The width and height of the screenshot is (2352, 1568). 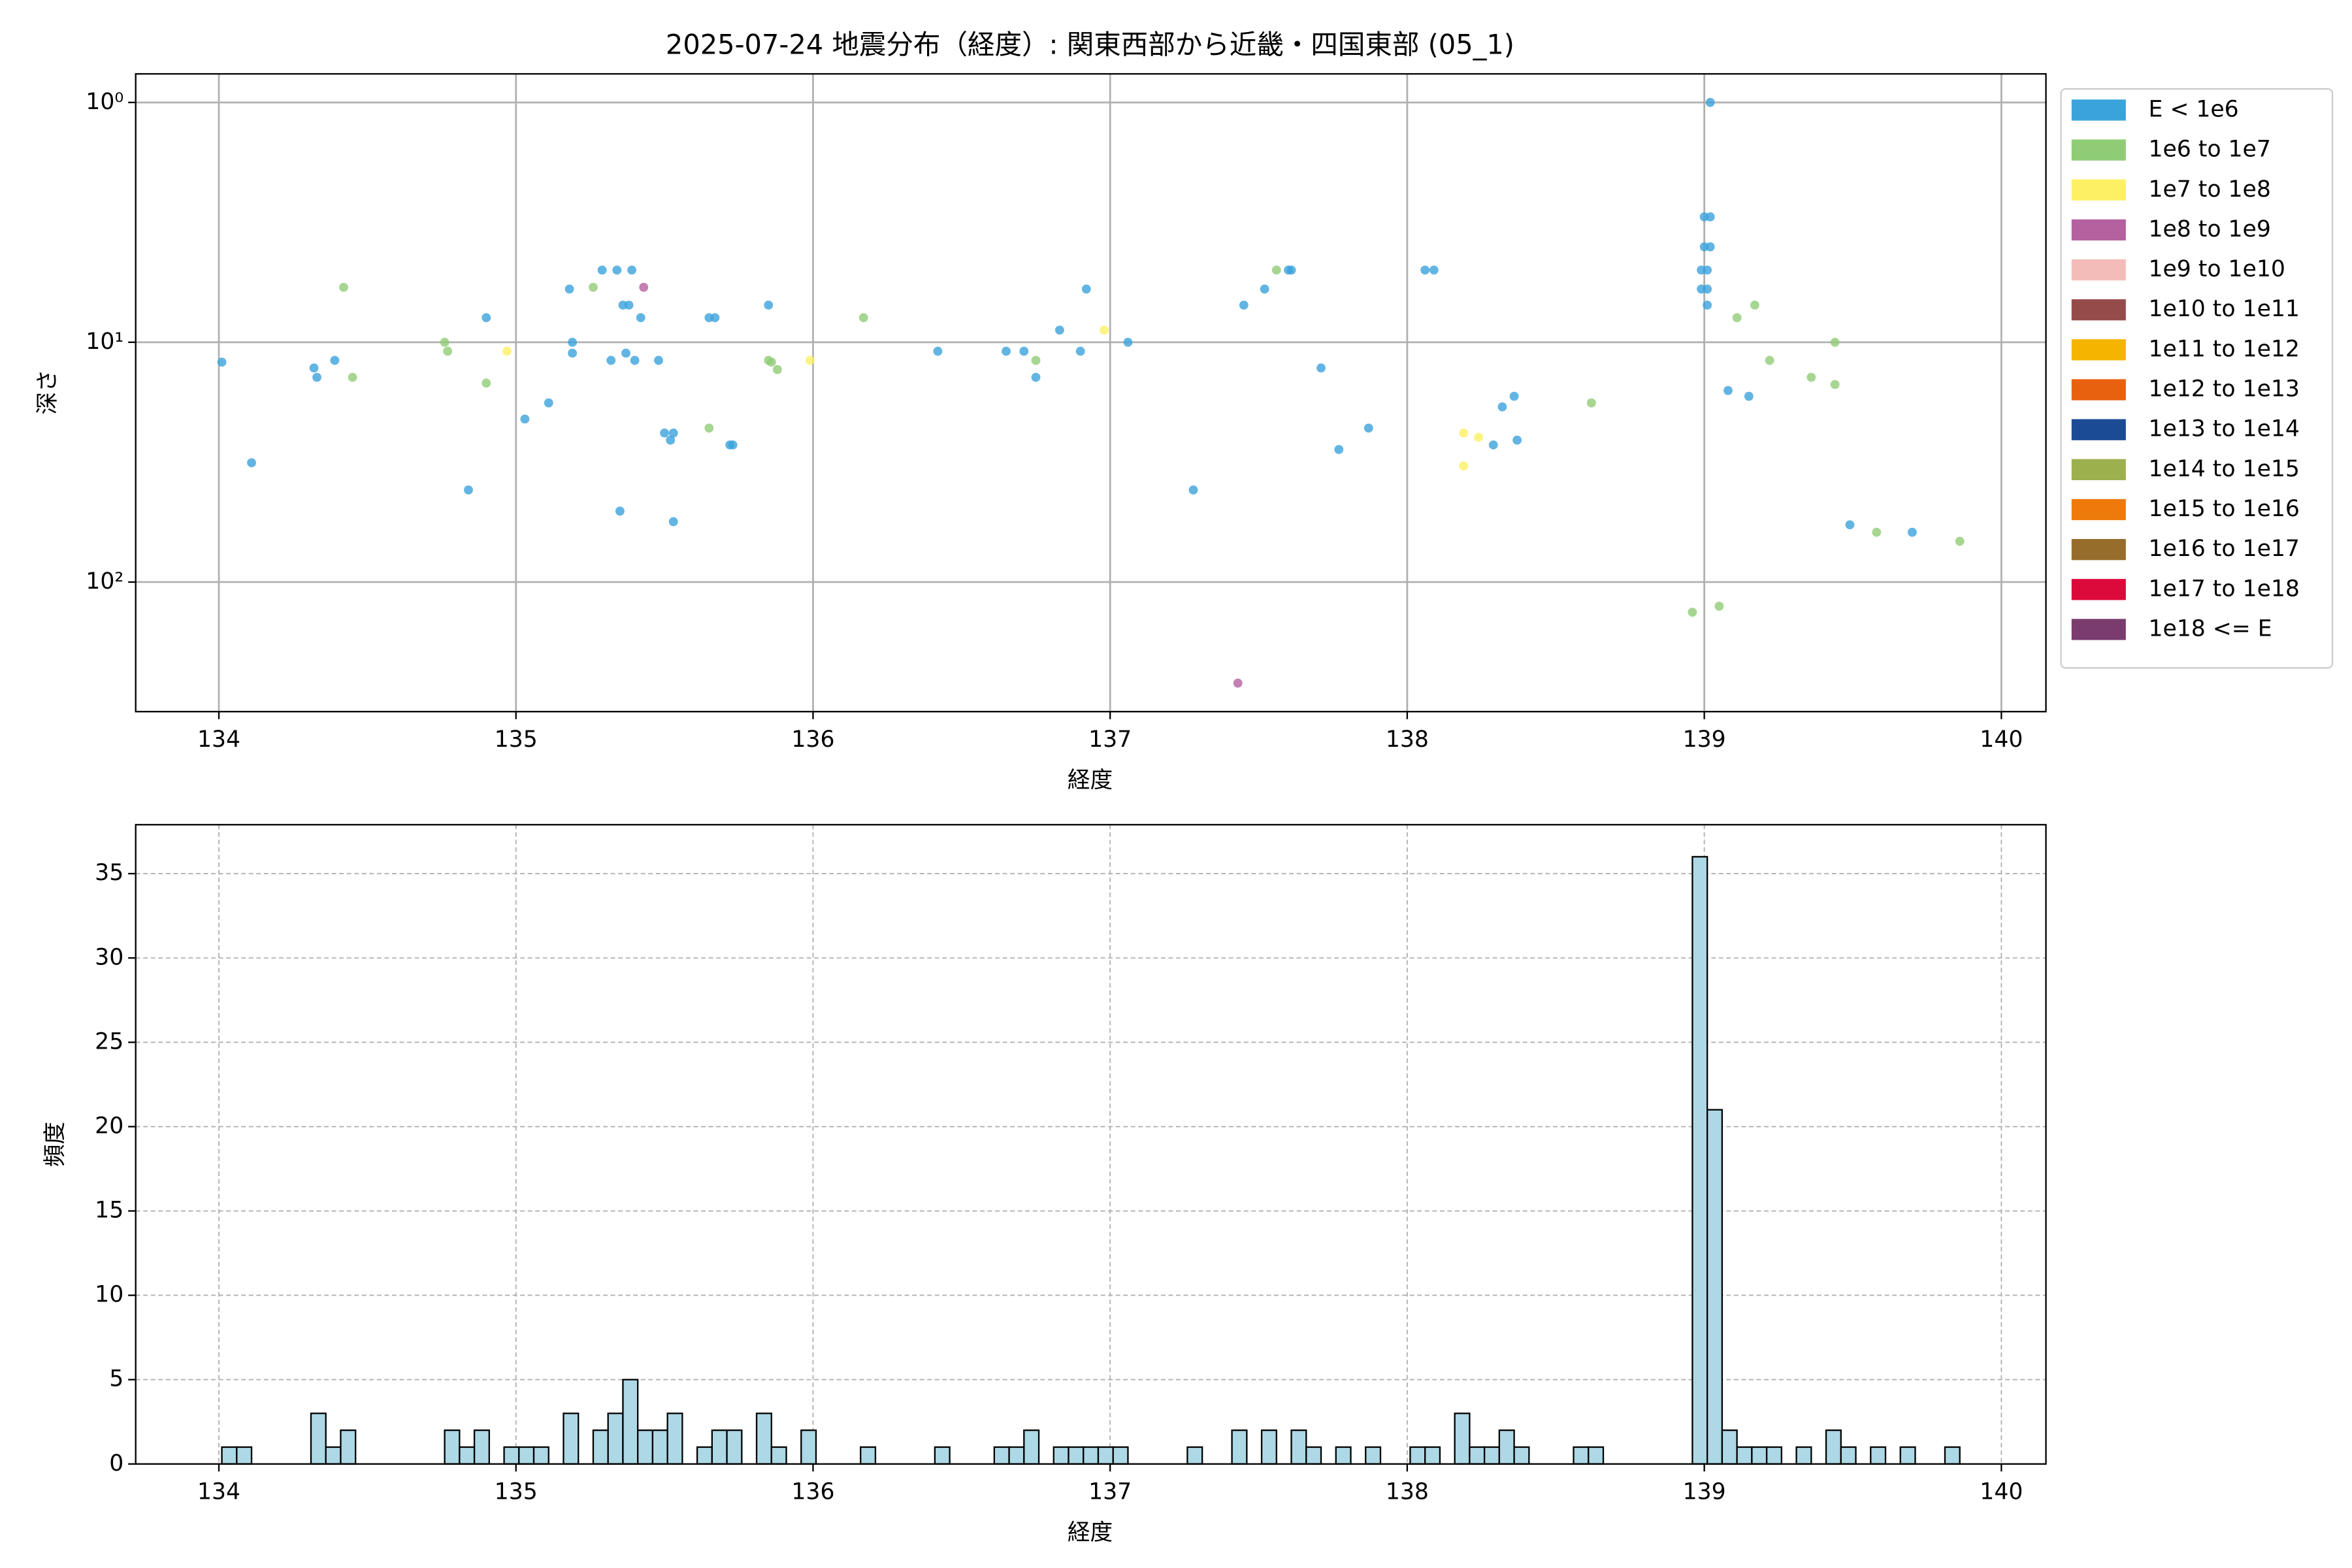 What do you see at coordinates (2197, 378) in the screenshot?
I see `legend-box` at bounding box center [2197, 378].